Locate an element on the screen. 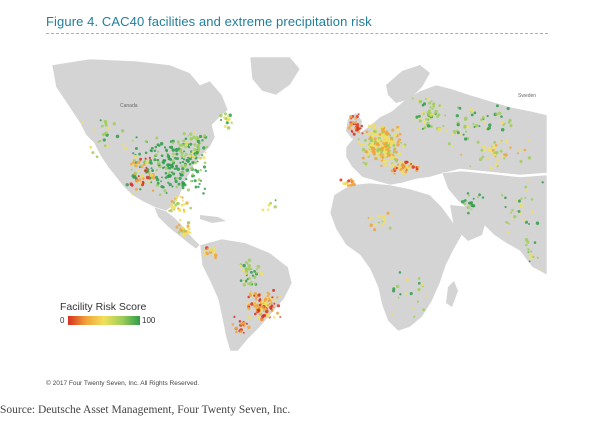  landmass-greenland is located at coordinates (275, 76).